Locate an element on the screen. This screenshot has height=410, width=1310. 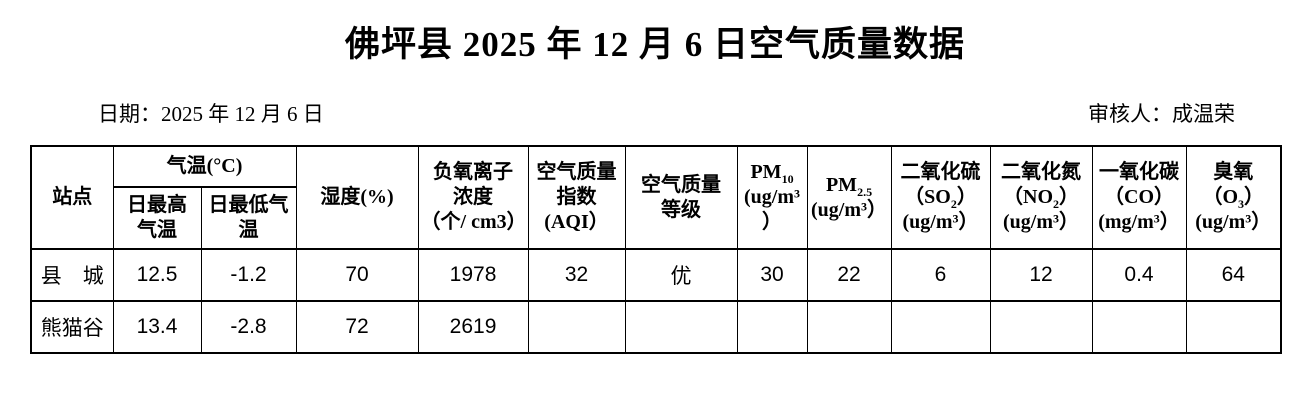
col-header-temp-max: 日最高 气温 is located at coordinates (157, 218).